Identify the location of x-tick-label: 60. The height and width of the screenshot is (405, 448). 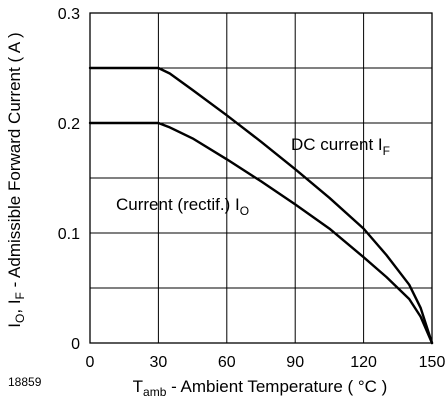
(227, 362).